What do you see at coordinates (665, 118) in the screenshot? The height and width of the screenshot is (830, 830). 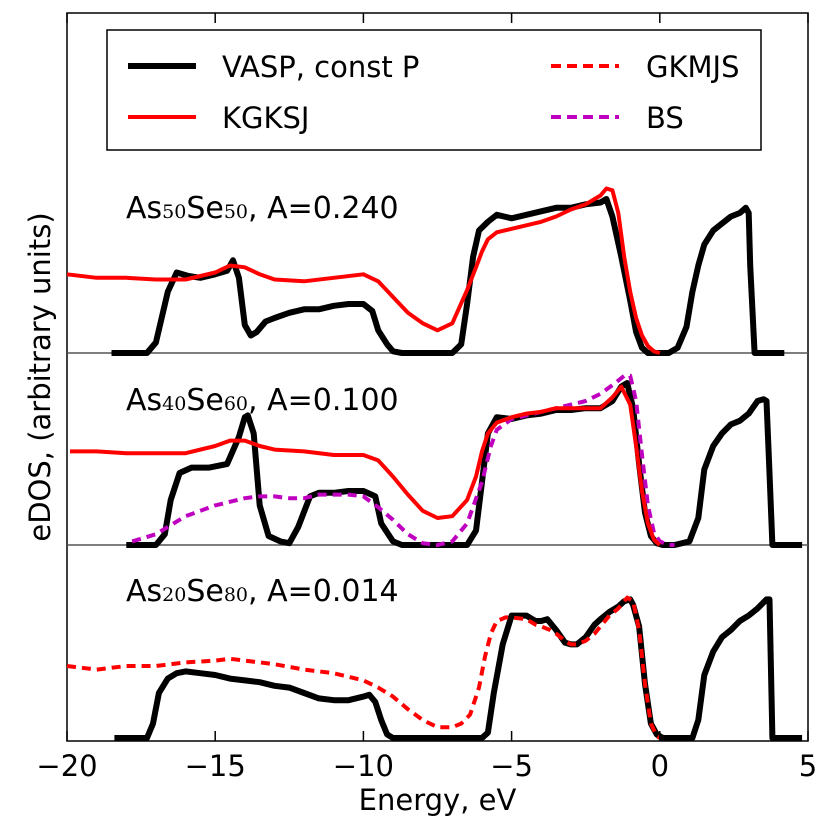 I see `legend-label-bs: BS` at bounding box center [665, 118].